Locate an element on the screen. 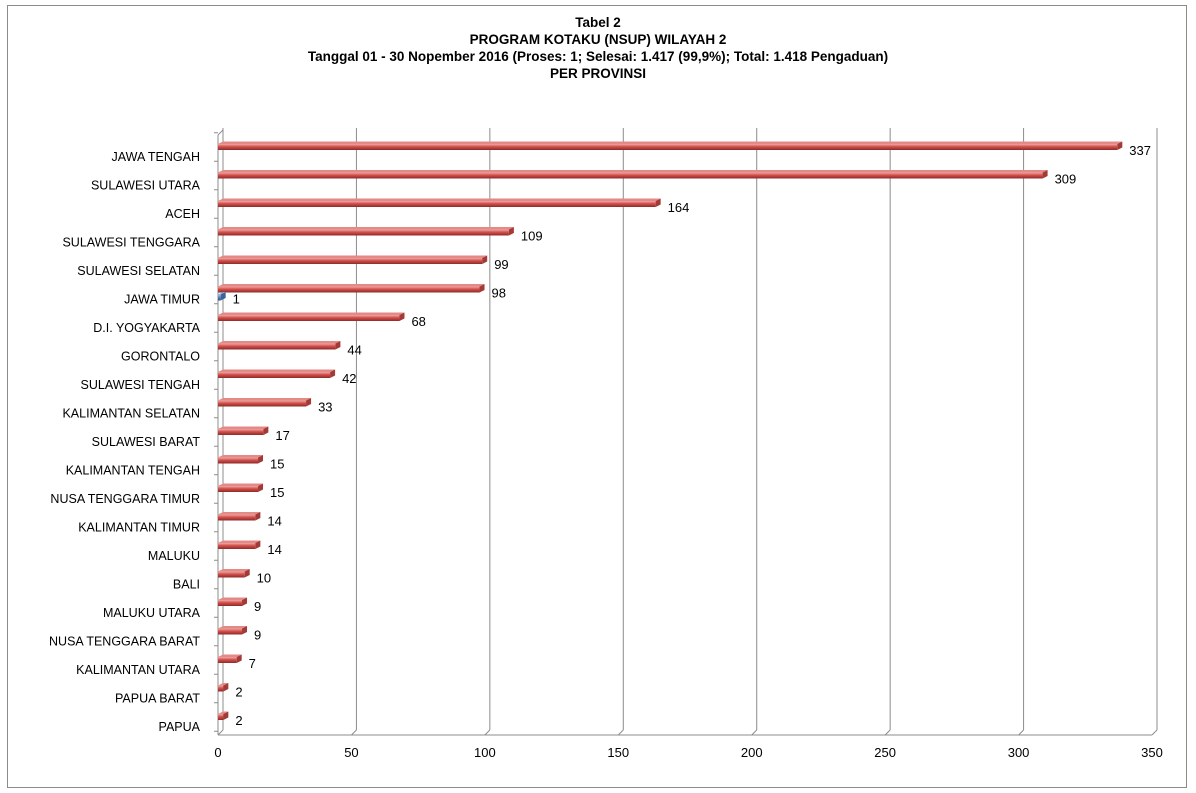 The image size is (1196, 793). data-label: 7 is located at coordinates (252, 663).